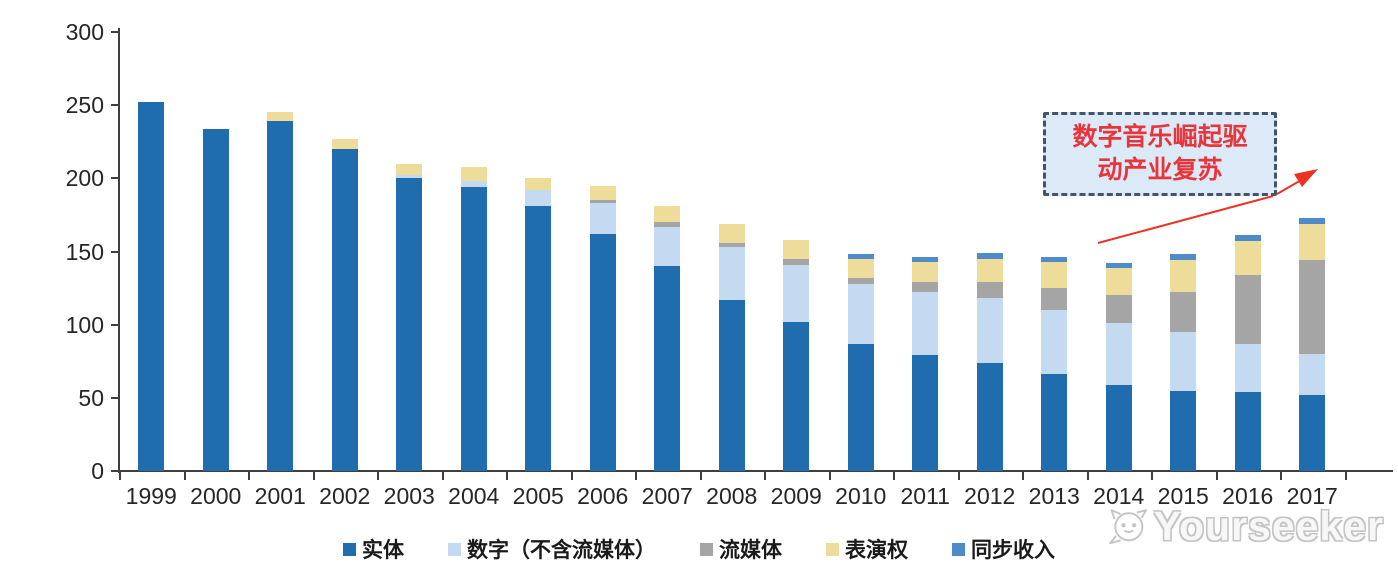 Image resolution: width=1398 pixels, height=582 pixels. I want to click on x-tick-label: 2015, so click(1183, 496).